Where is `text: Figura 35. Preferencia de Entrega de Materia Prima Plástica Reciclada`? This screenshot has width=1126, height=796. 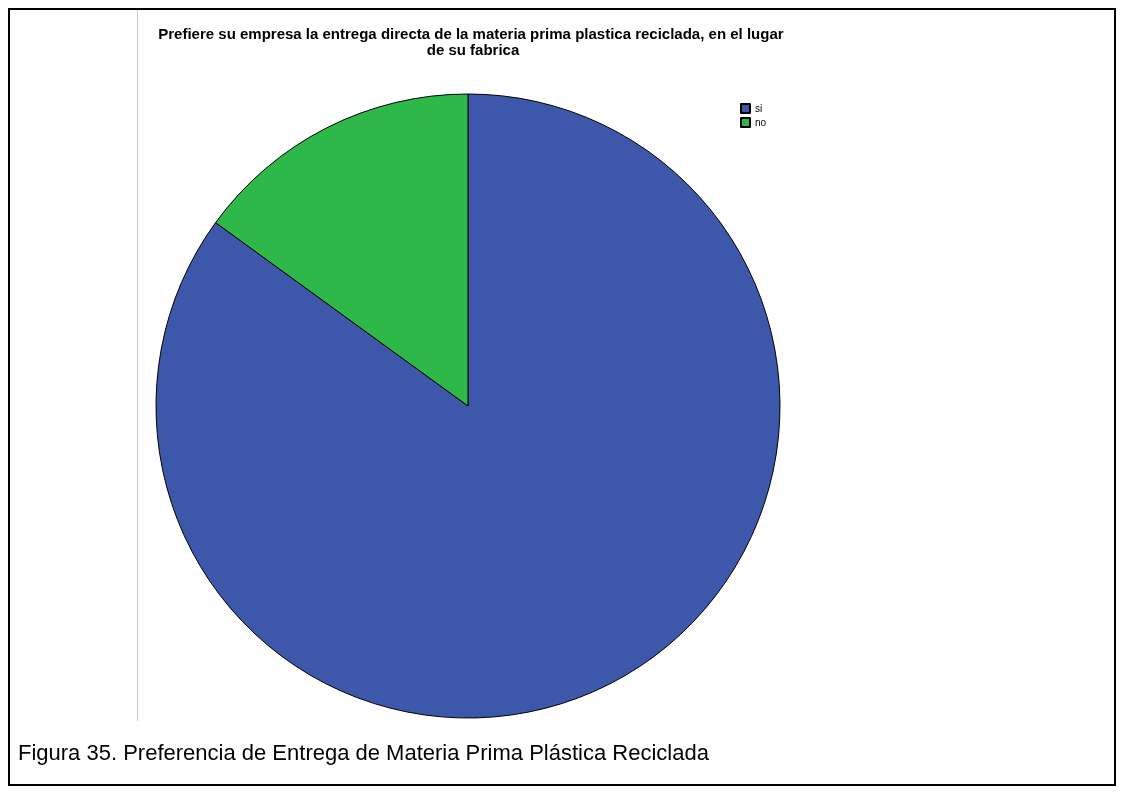 text: Figura 35. Preferencia de Entrega de Materia Prima Plástica Reciclada is located at coordinates (363, 753).